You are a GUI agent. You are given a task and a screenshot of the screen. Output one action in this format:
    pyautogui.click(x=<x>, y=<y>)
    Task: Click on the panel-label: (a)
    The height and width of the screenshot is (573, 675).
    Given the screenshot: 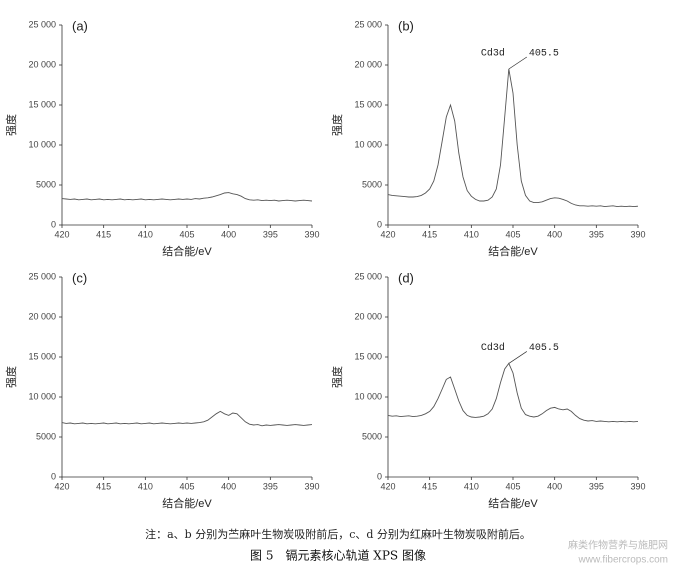 What is the action you would take?
    pyautogui.click(x=80, y=25)
    